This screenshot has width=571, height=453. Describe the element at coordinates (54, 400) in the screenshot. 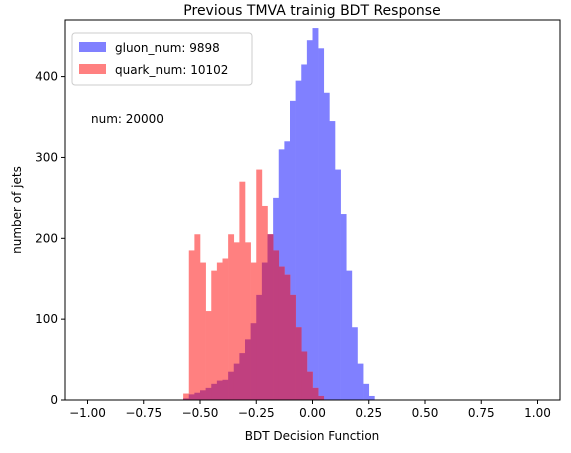

I see `y-tick-label: 0` at that location.